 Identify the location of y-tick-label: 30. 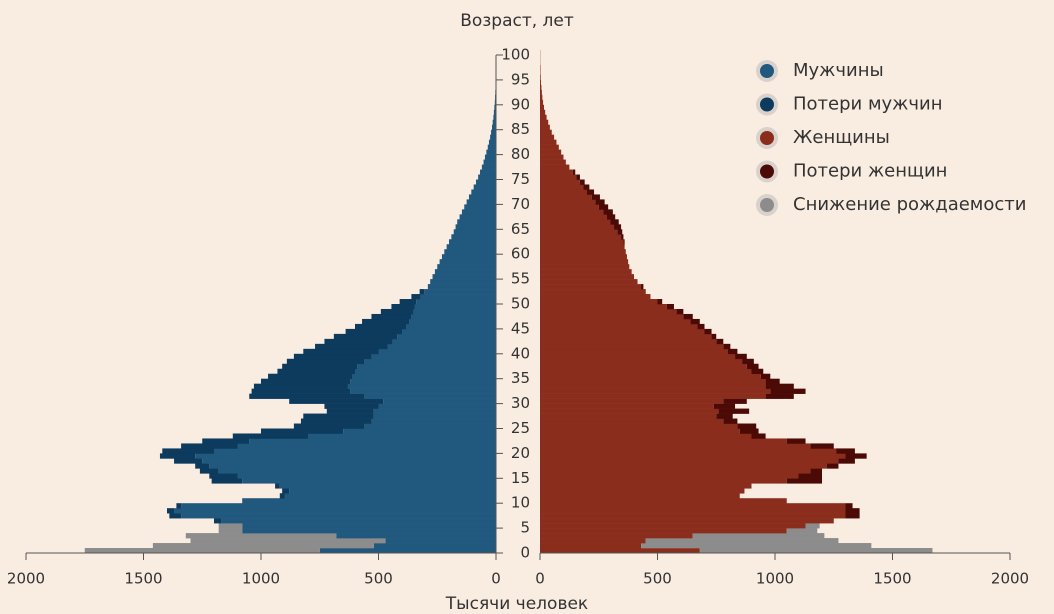
(520, 403).